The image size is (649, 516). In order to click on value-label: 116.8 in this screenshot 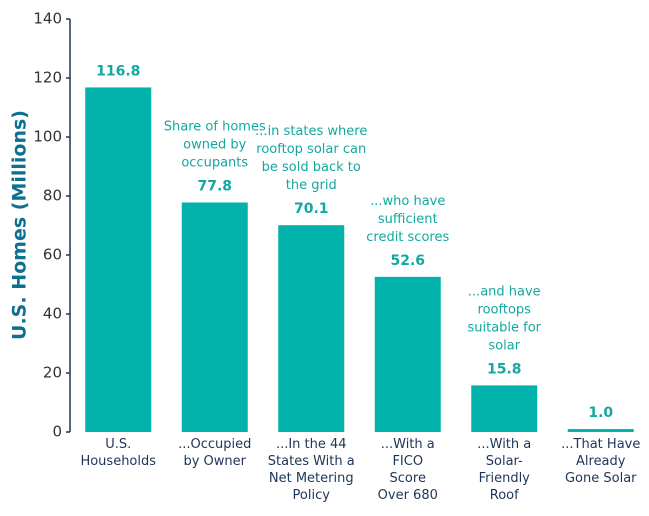, I will do `click(118, 71)`.